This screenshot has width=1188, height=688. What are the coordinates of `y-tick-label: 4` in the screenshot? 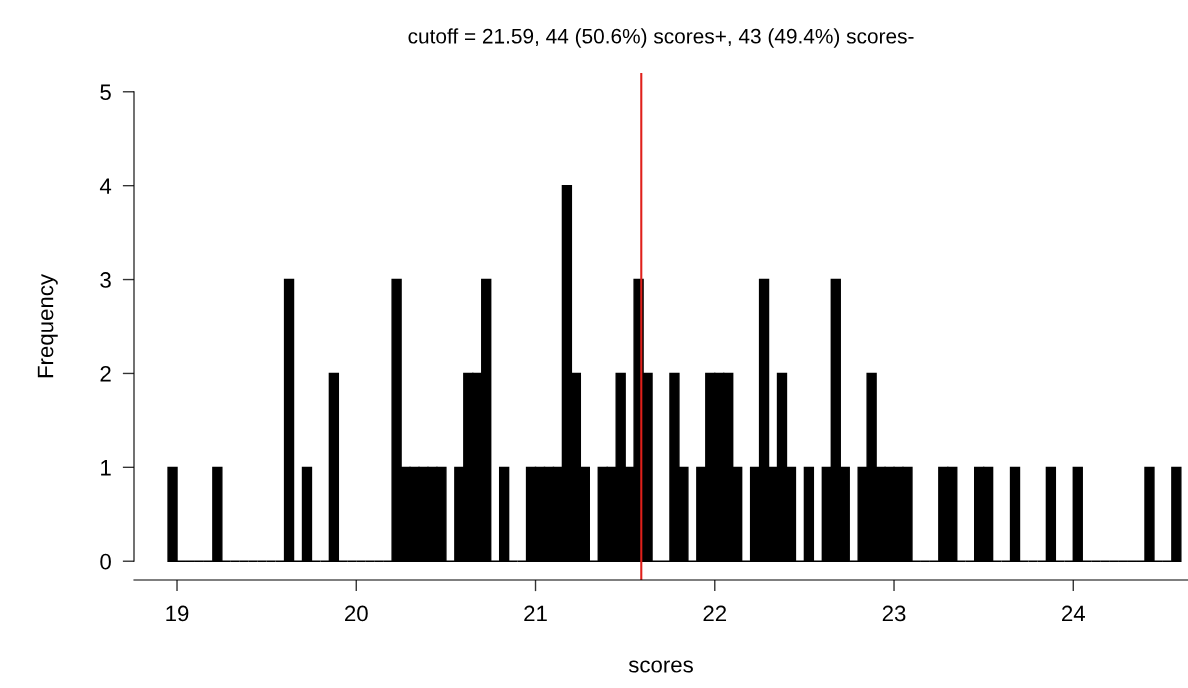 It's located at (105, 186).